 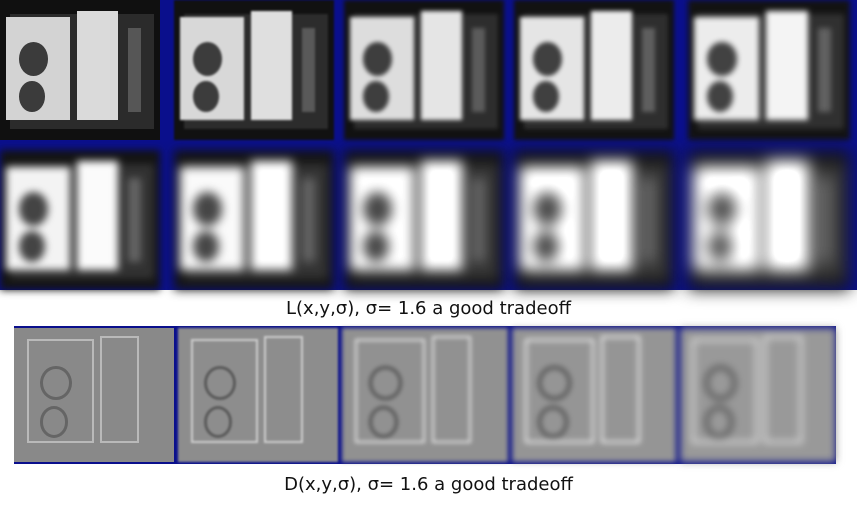 What do you see at coordinates (594, 395) in the screenshot?
I see `dog-tile-c4` at bounding box center [594, 395].